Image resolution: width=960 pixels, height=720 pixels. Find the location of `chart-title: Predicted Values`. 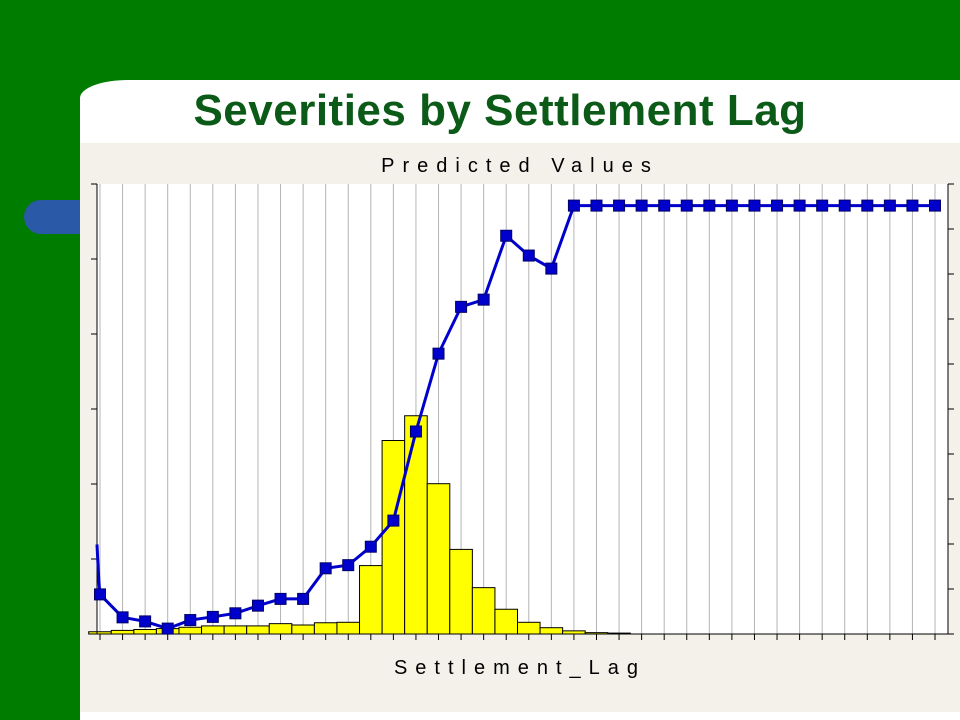

chart-title: Predicted Values is located at coordinates (520, 166).